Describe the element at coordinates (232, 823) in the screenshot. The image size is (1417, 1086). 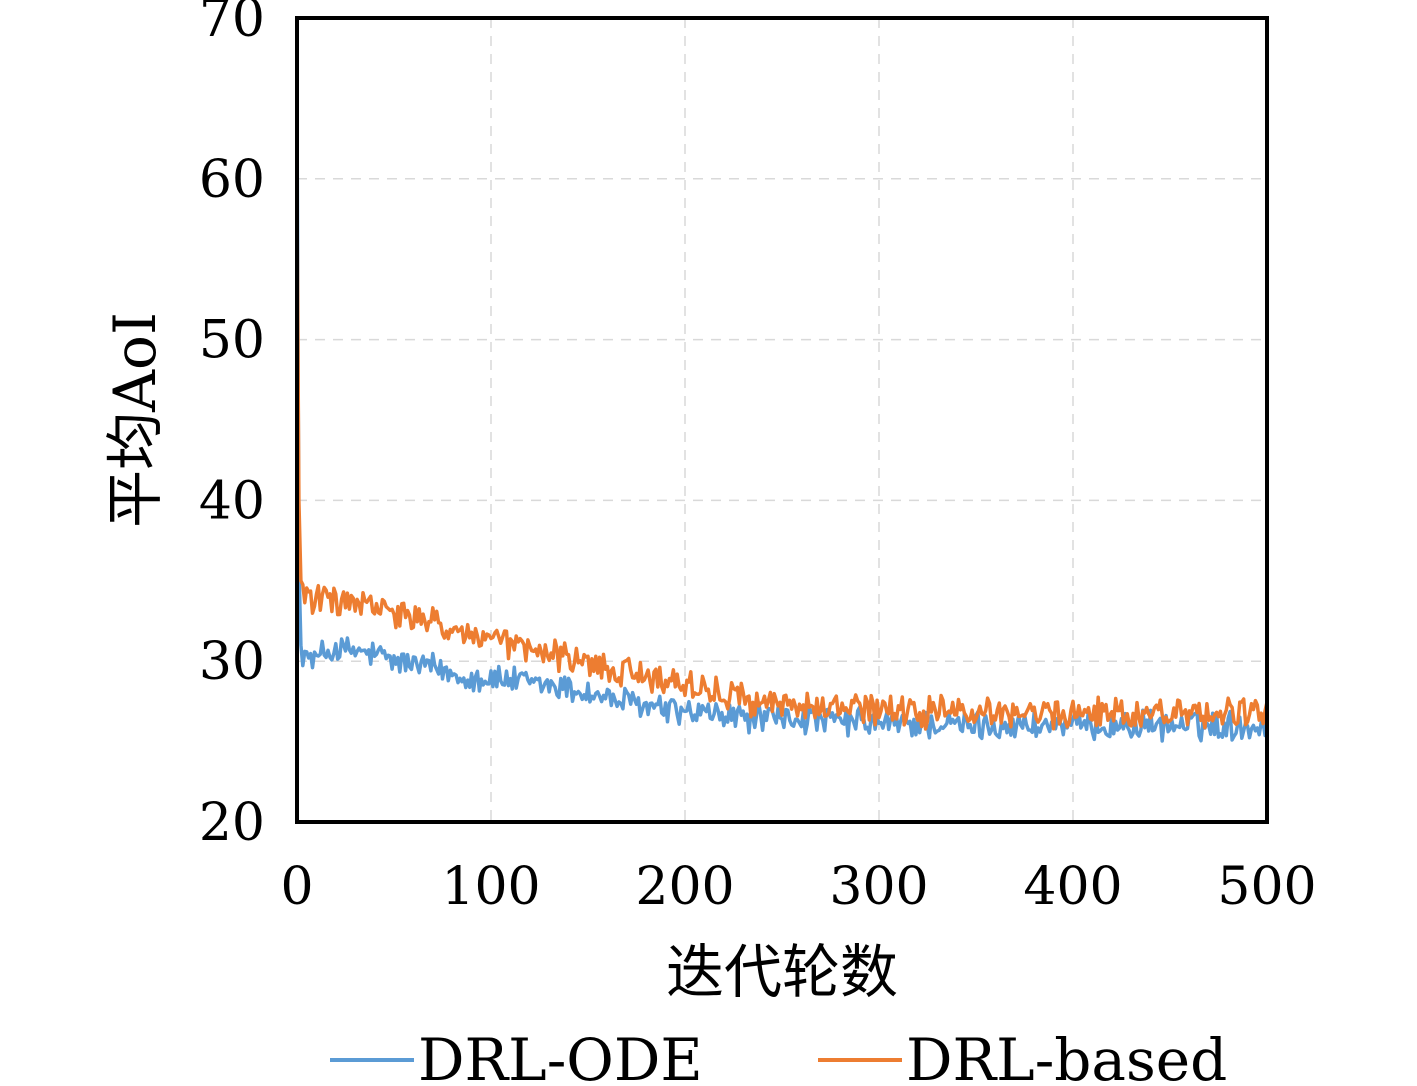
I see `y-tick-label: 20` at that location.